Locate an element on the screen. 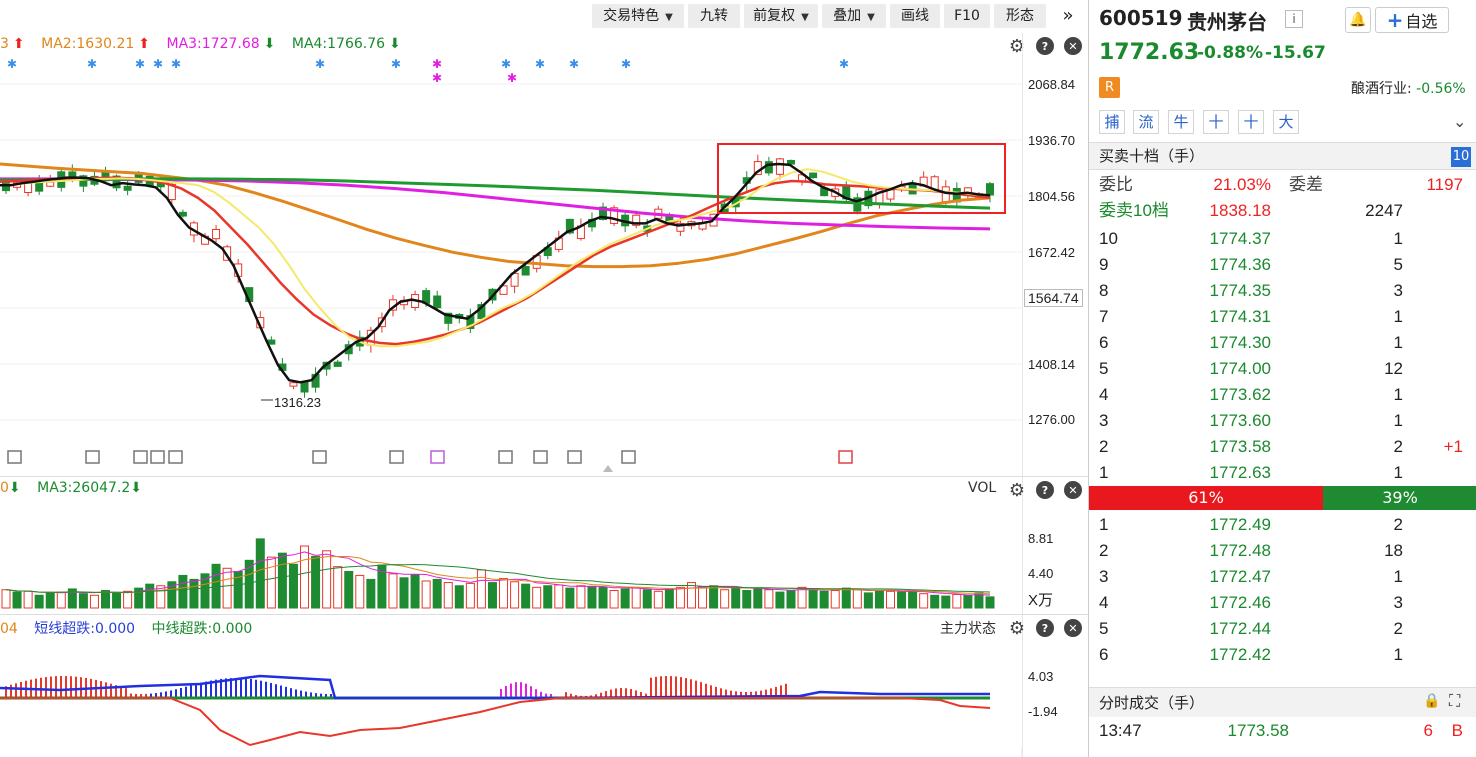 This screenshot has width=1476, height=757. info-icon: i is located at coordinates (1294, 19).